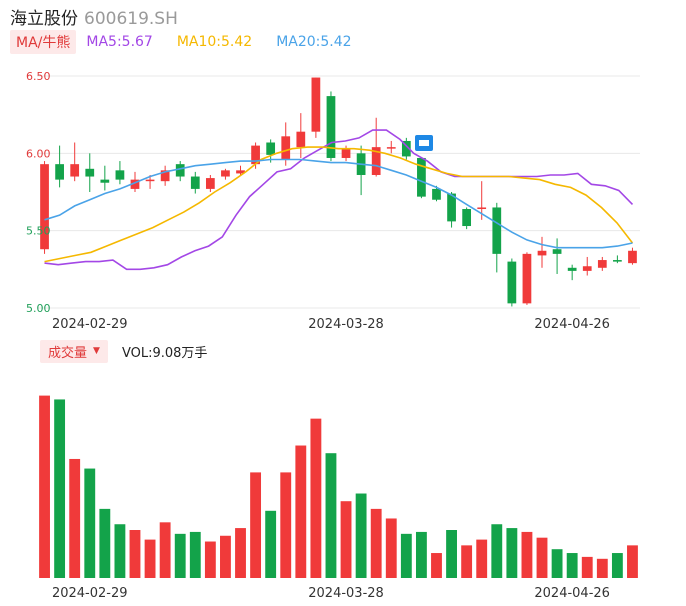 The height and width of the screenshot is (606, 686). Describe the element at coordinates (214, 42) in the screenshot. I see `ma10-label: MA10:5.42` at that location.